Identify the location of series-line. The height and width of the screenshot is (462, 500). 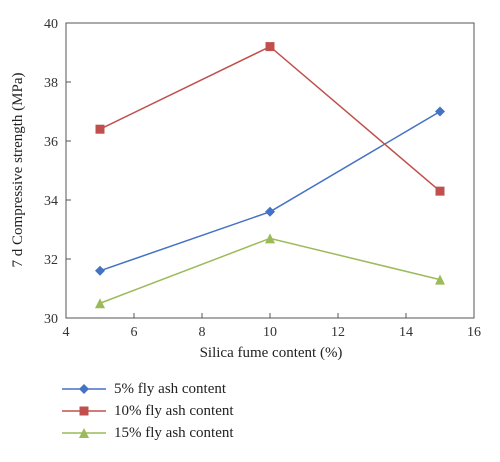
(270, 270).